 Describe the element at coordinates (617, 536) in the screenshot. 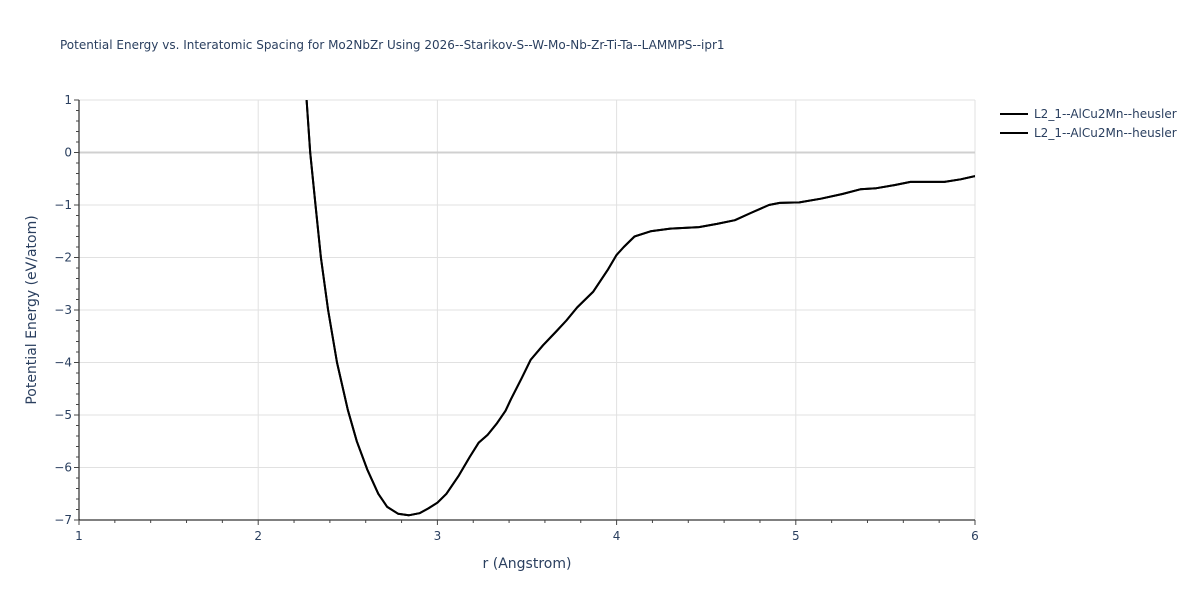

I see `x-tick-label: 4` at that location.